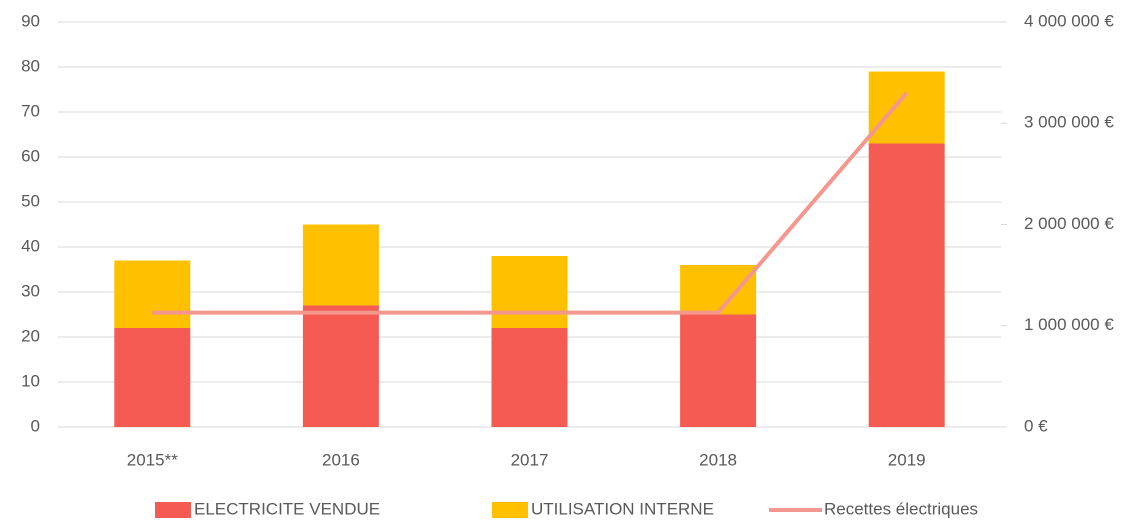 Image resolution: width=1145 pixels, height=521 pixels. What do you see at coordinates (530, 459) in the screenshot?
I see `x-tick-label: 2017` at bounding box center [530, 459].